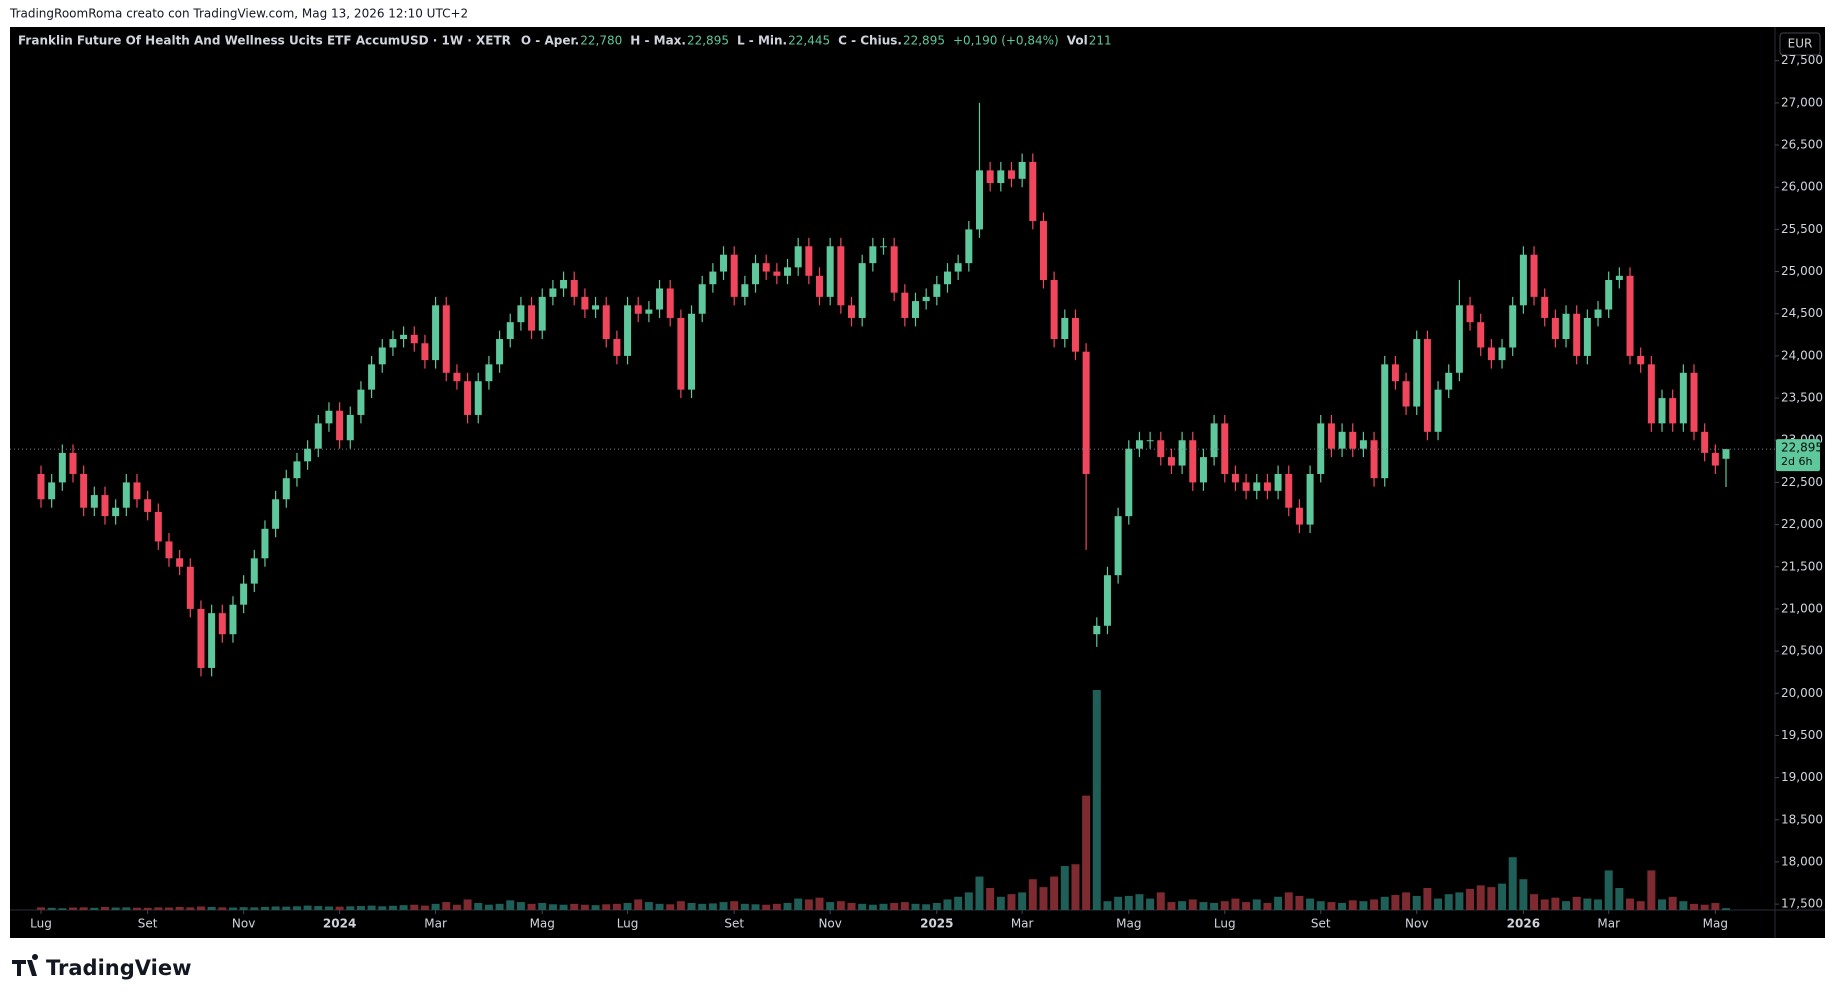  I want to click on y-tick-label: 25,500, so click(1802, 229).